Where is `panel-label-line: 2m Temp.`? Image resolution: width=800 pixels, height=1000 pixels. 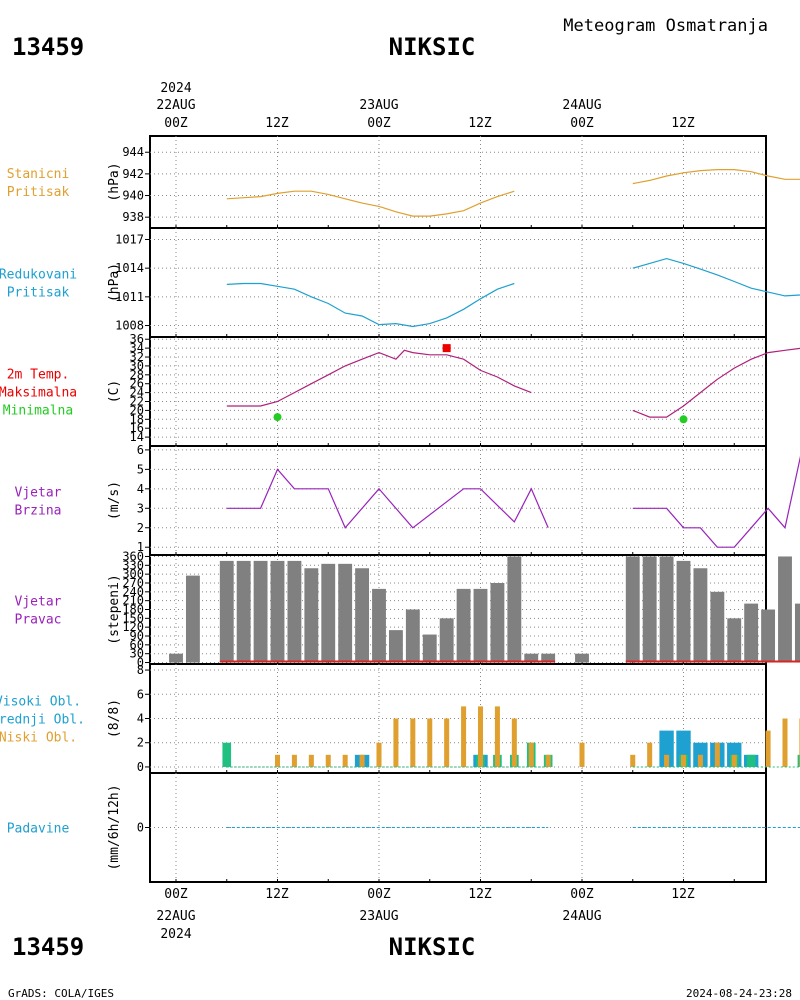
panel-label-line: 2m Temp. is located at coordinates (38, 375).